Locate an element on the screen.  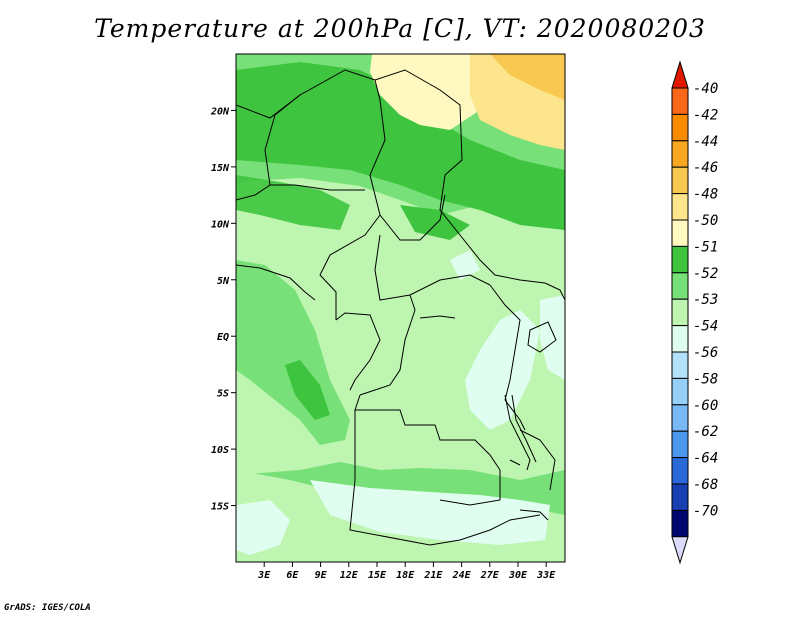
colorbar-label: -50 is located at coordinates (705, 221).